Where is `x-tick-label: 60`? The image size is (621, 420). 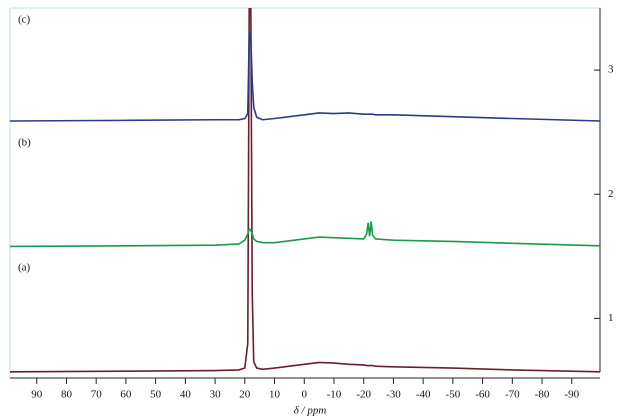 x-tick-label: 60 is located at coordinates (126, 395).